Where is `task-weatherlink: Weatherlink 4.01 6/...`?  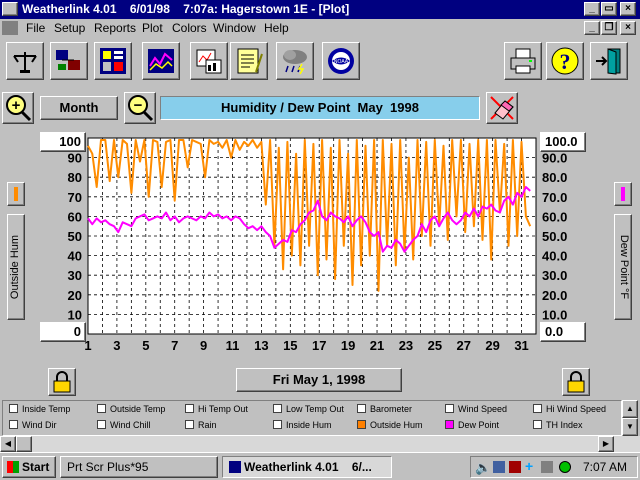 task-weatherlink: Weatherlink 4.01 6/... is located at coordinates (307, 467).